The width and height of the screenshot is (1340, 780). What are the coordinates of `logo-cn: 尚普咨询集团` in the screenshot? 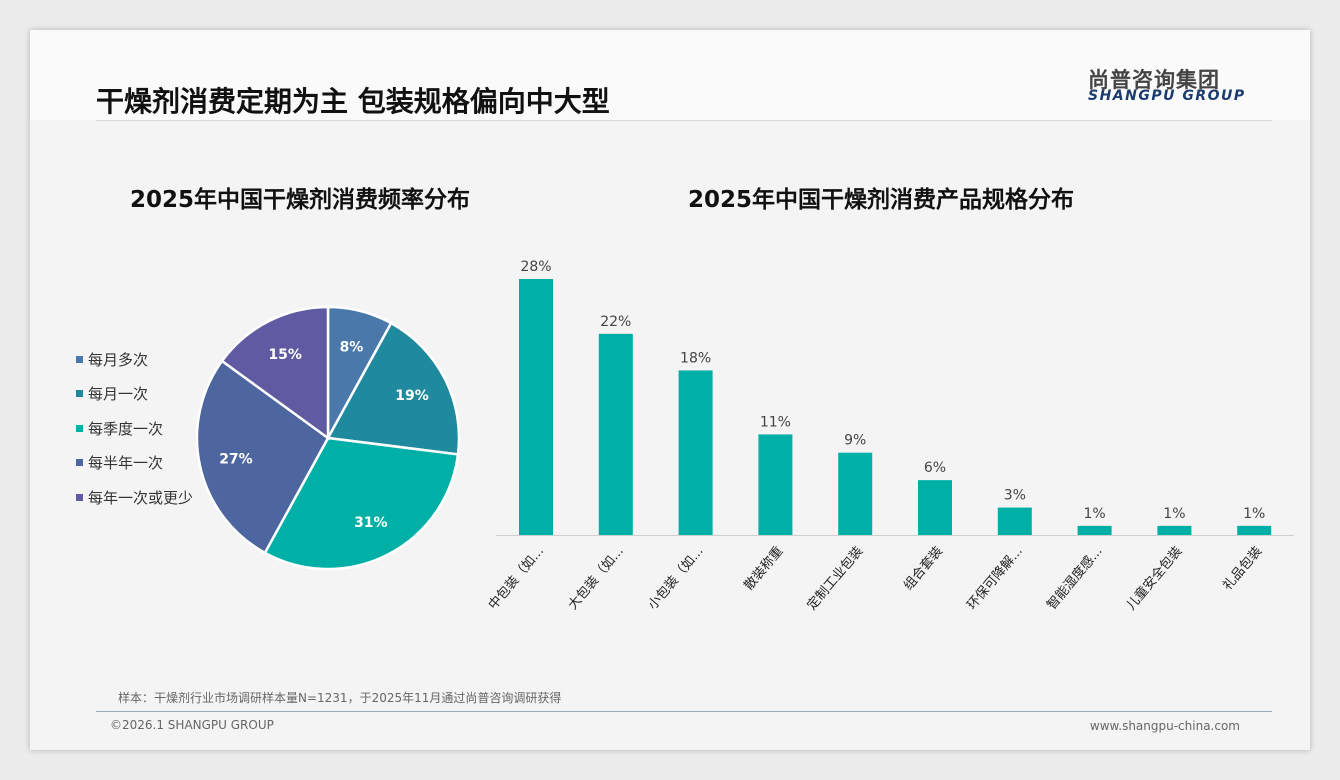 It's located at (1154, 80).